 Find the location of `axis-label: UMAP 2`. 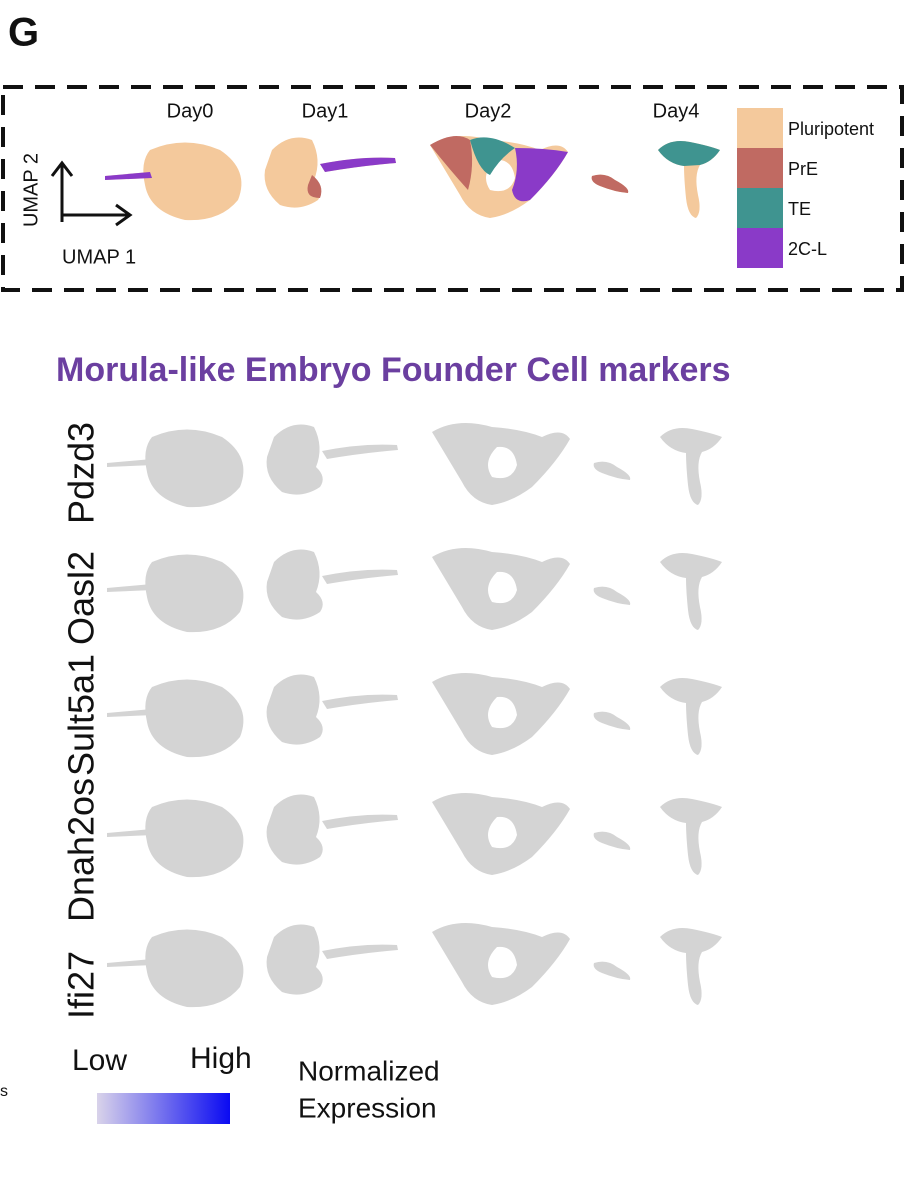

axis-label: UMAP 2 is located at coordinates (31, 190).